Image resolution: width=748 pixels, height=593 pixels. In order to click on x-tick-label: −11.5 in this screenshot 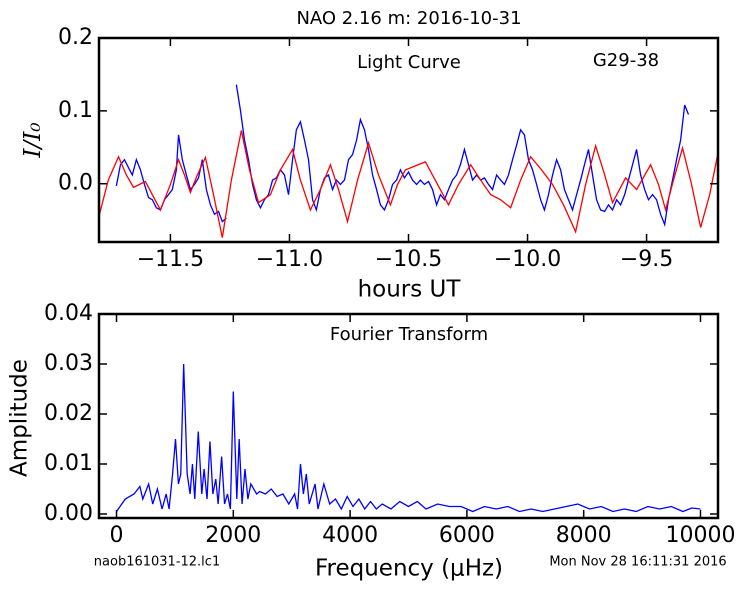, I will do `click(170, 259)`.